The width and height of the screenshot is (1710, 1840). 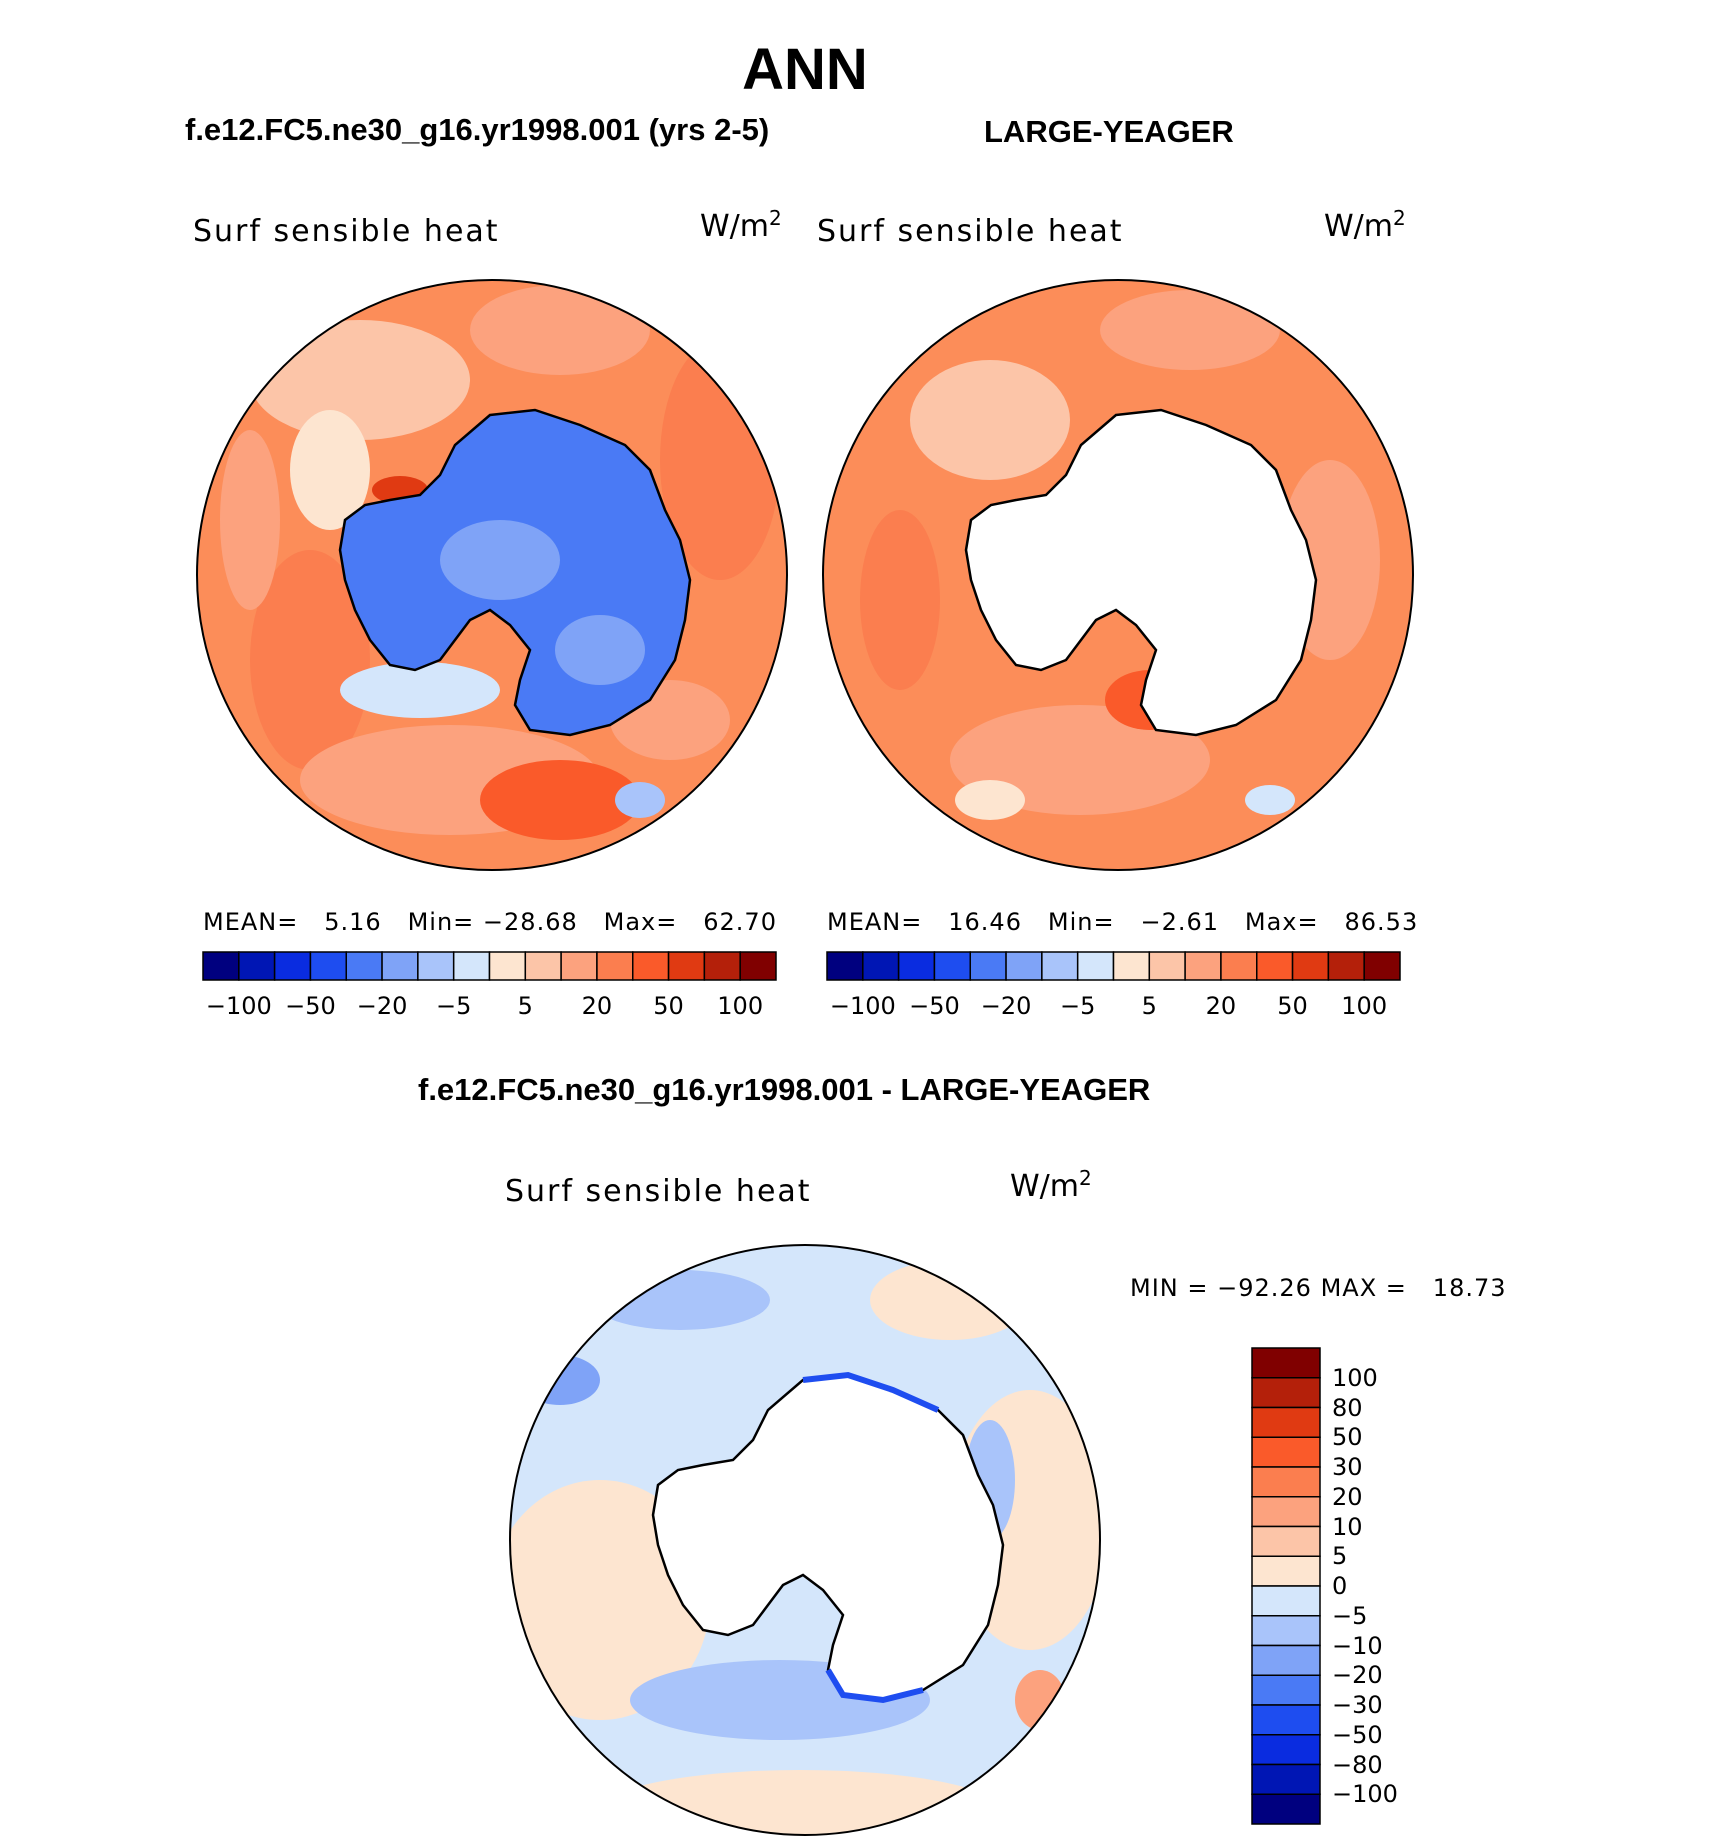 What do you see at coordinates (1347, 1526) in the screenshot?
I see `colorbar-tick-label: 10` at bounding box center [1347, 1526].